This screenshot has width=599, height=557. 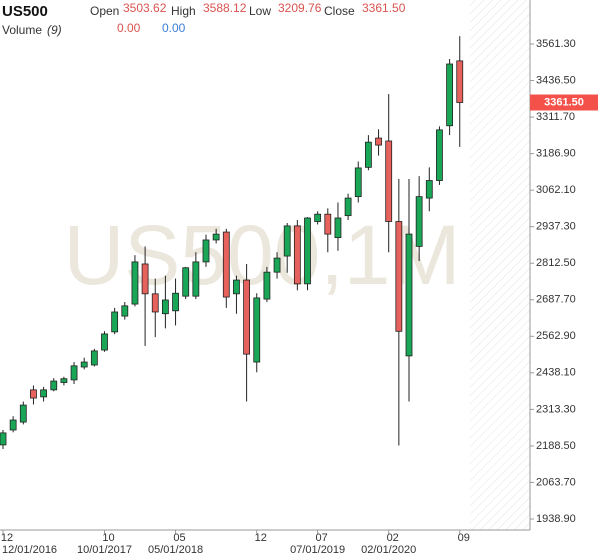 What do you see at coordinates (556, 373) in the screenshot?
I see `y-tick-label: 2438.10` at bounding box center [556, 373].